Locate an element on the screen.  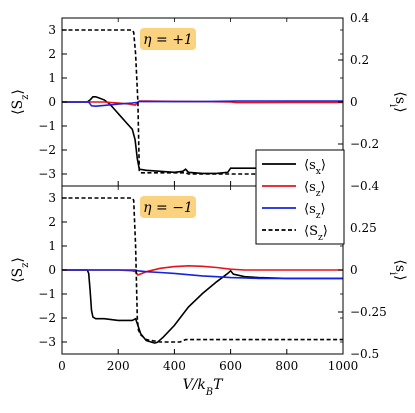
y-right-tick-label: −0.2 is located at coordinates (364, 144).